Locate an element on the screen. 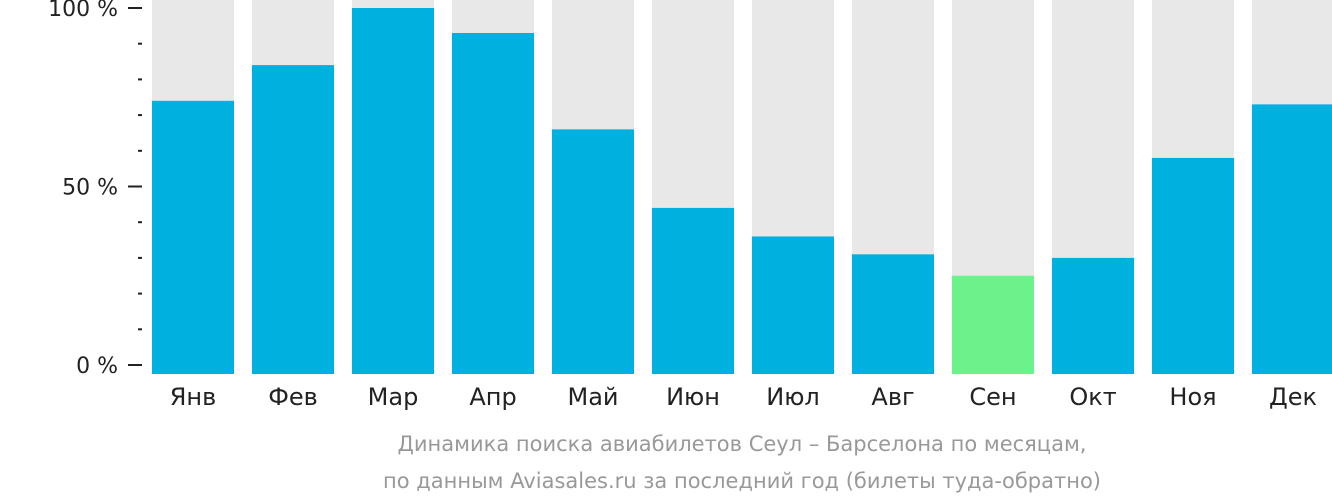 This screenshot has height=502, width=1332. x-tick-label: Авг is located at coordinates (892, 397).